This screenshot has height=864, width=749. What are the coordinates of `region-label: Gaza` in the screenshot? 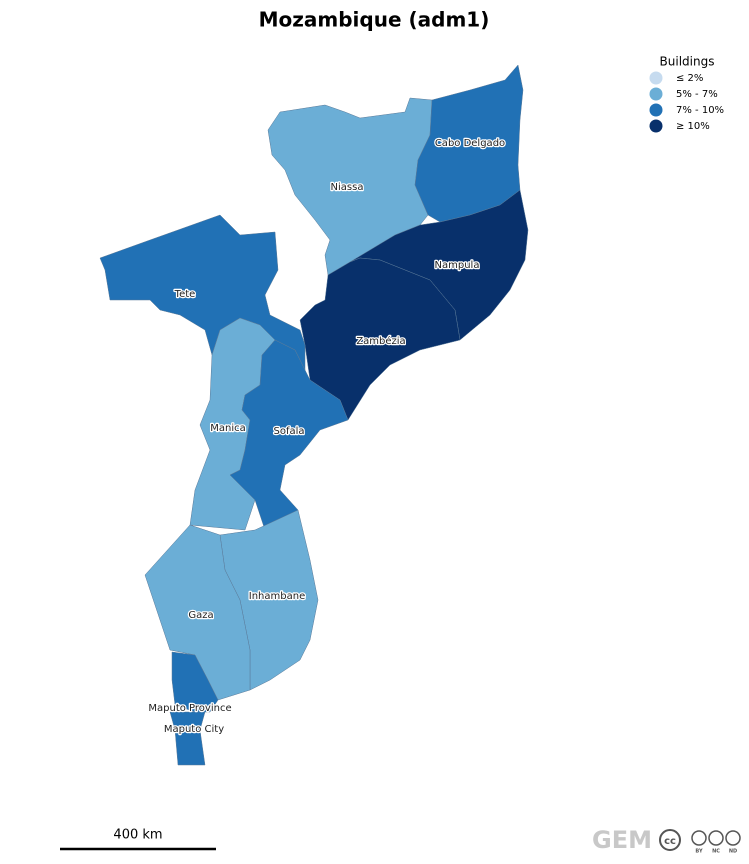 It's located at (200, 615).